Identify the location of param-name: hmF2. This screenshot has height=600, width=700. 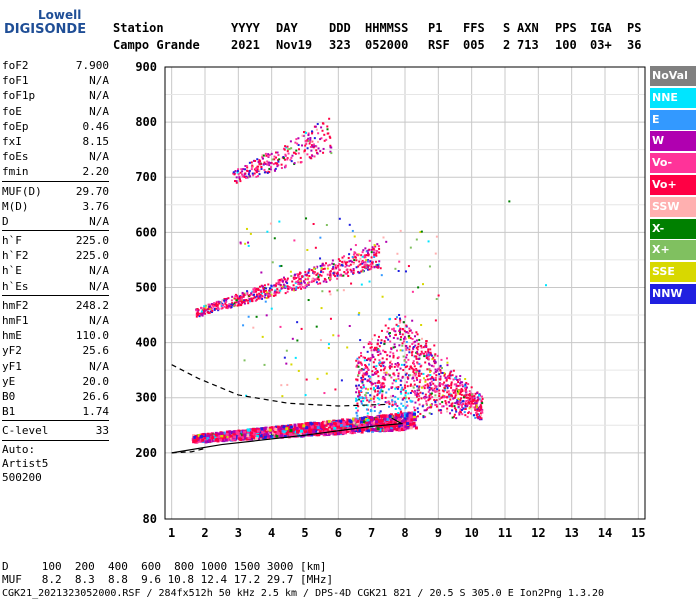
(15, 305).